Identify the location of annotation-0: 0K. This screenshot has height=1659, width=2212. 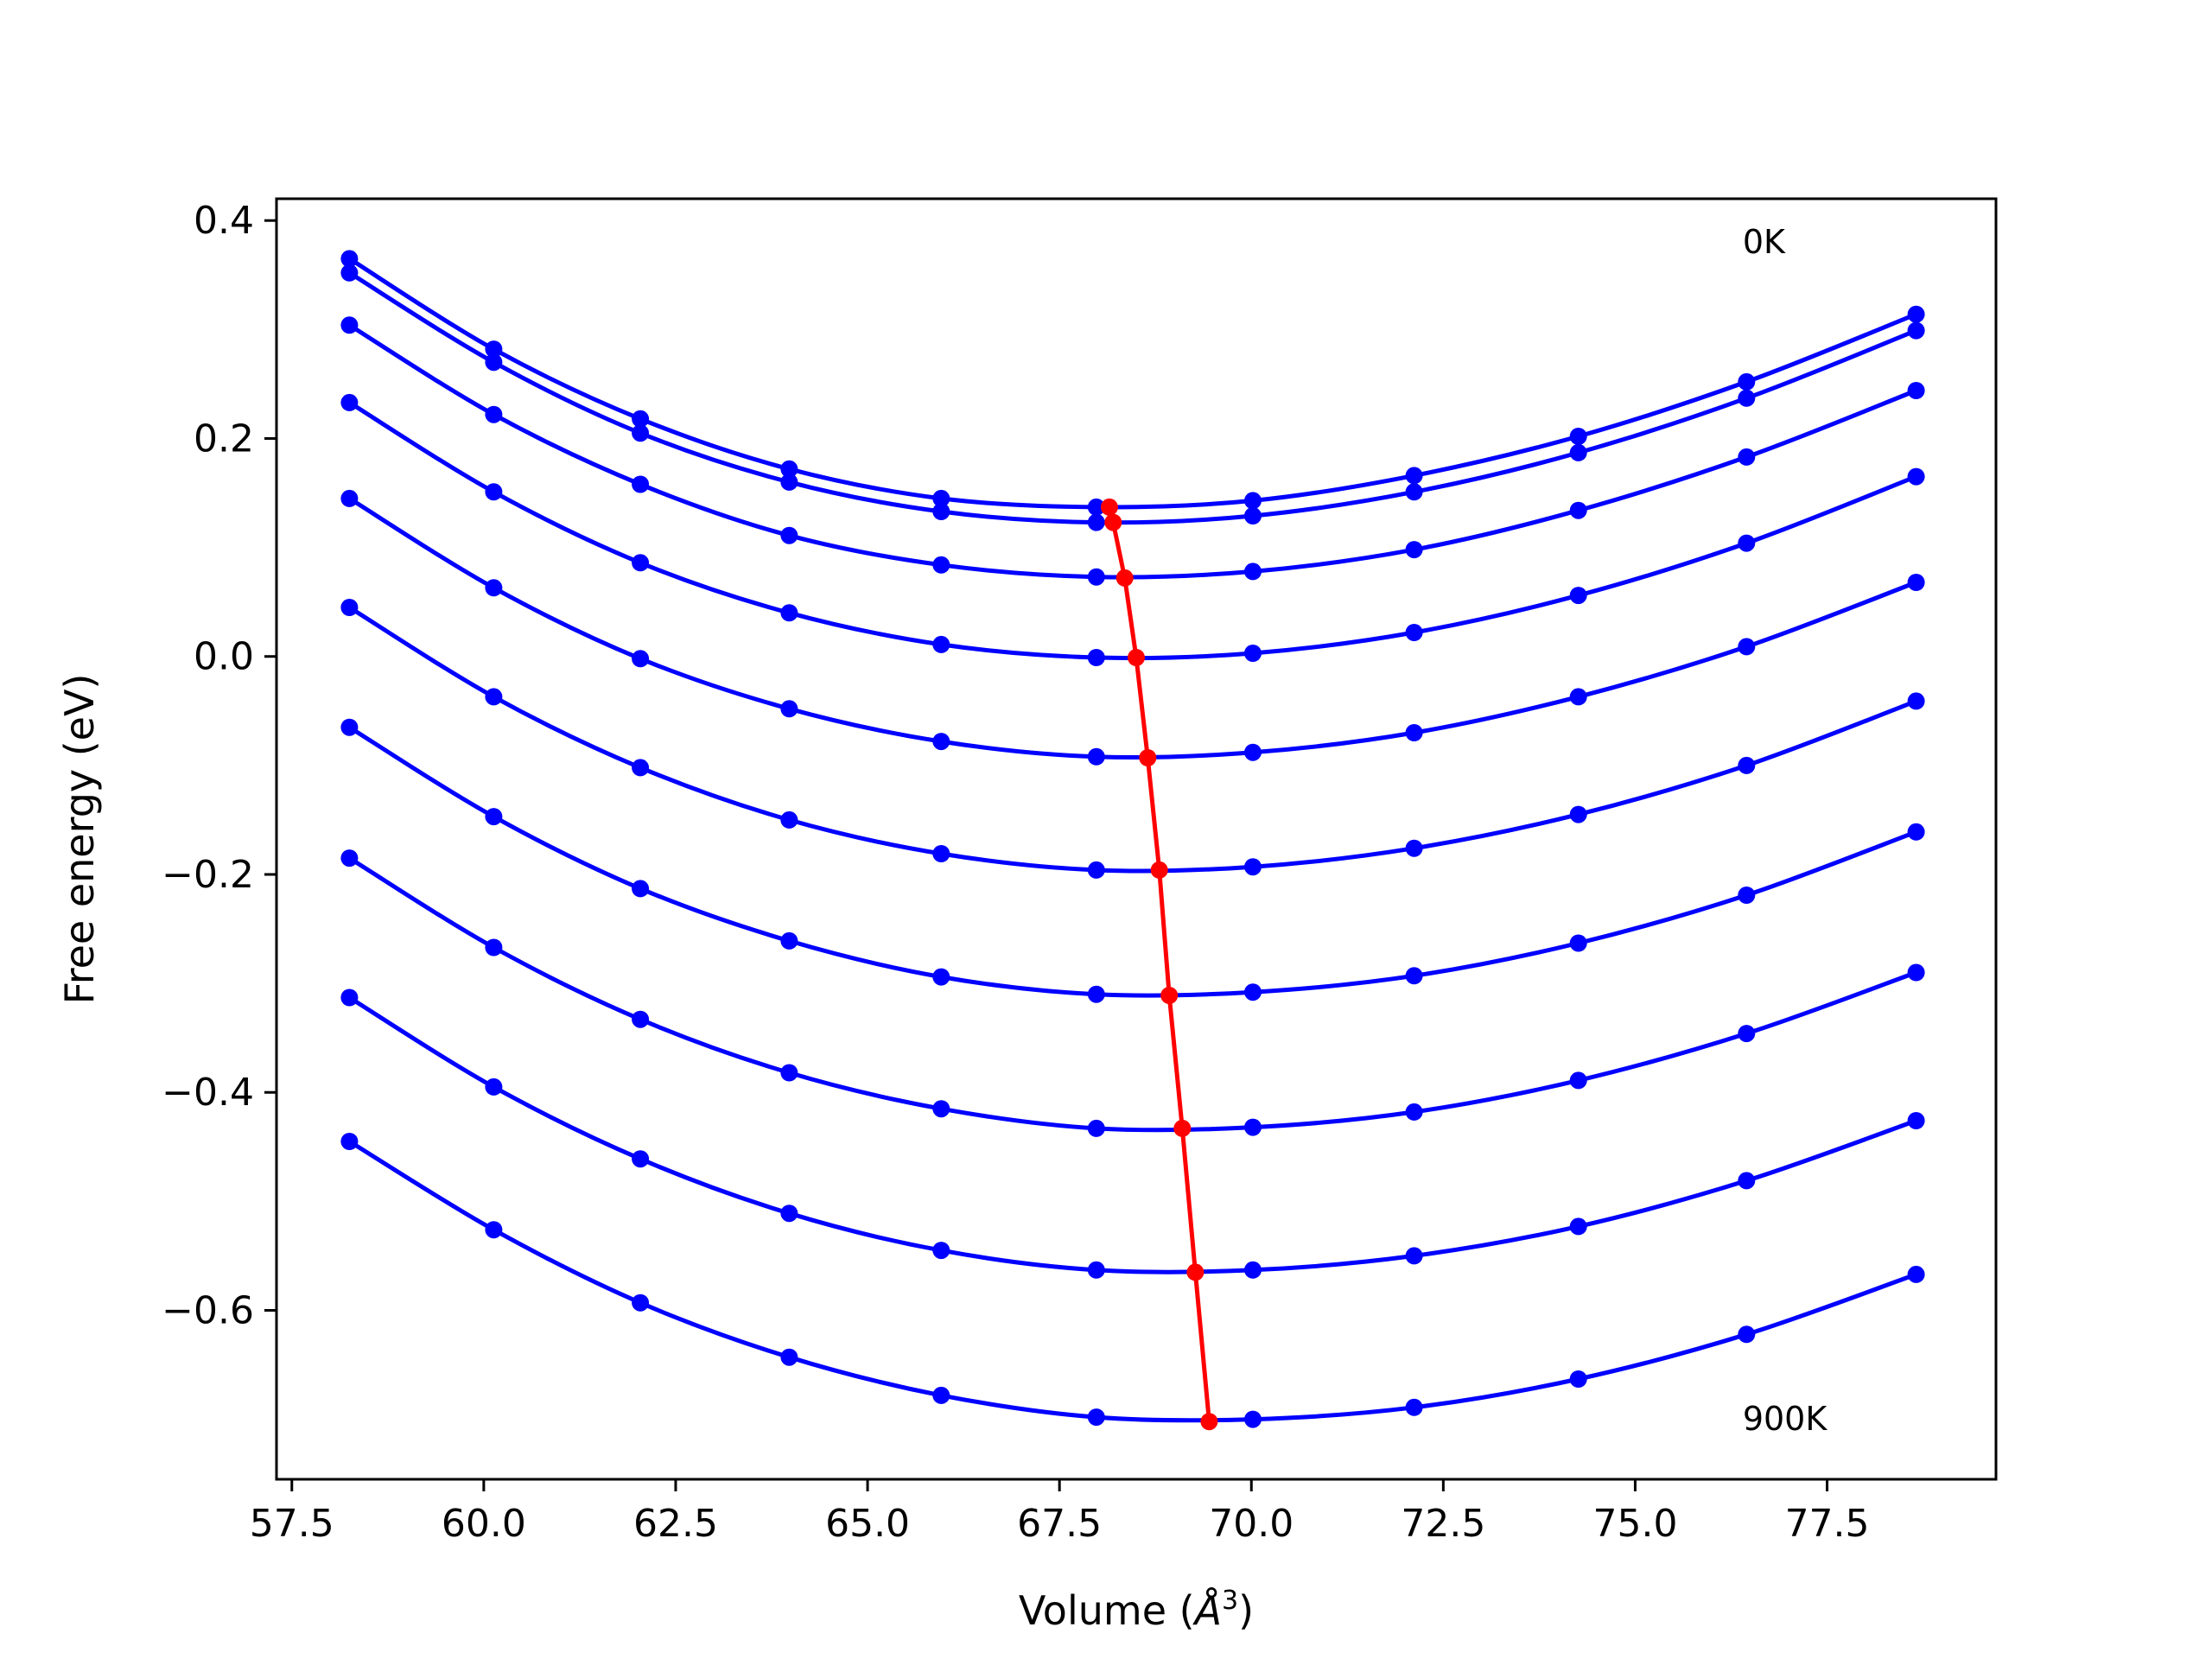
(1764, 242).